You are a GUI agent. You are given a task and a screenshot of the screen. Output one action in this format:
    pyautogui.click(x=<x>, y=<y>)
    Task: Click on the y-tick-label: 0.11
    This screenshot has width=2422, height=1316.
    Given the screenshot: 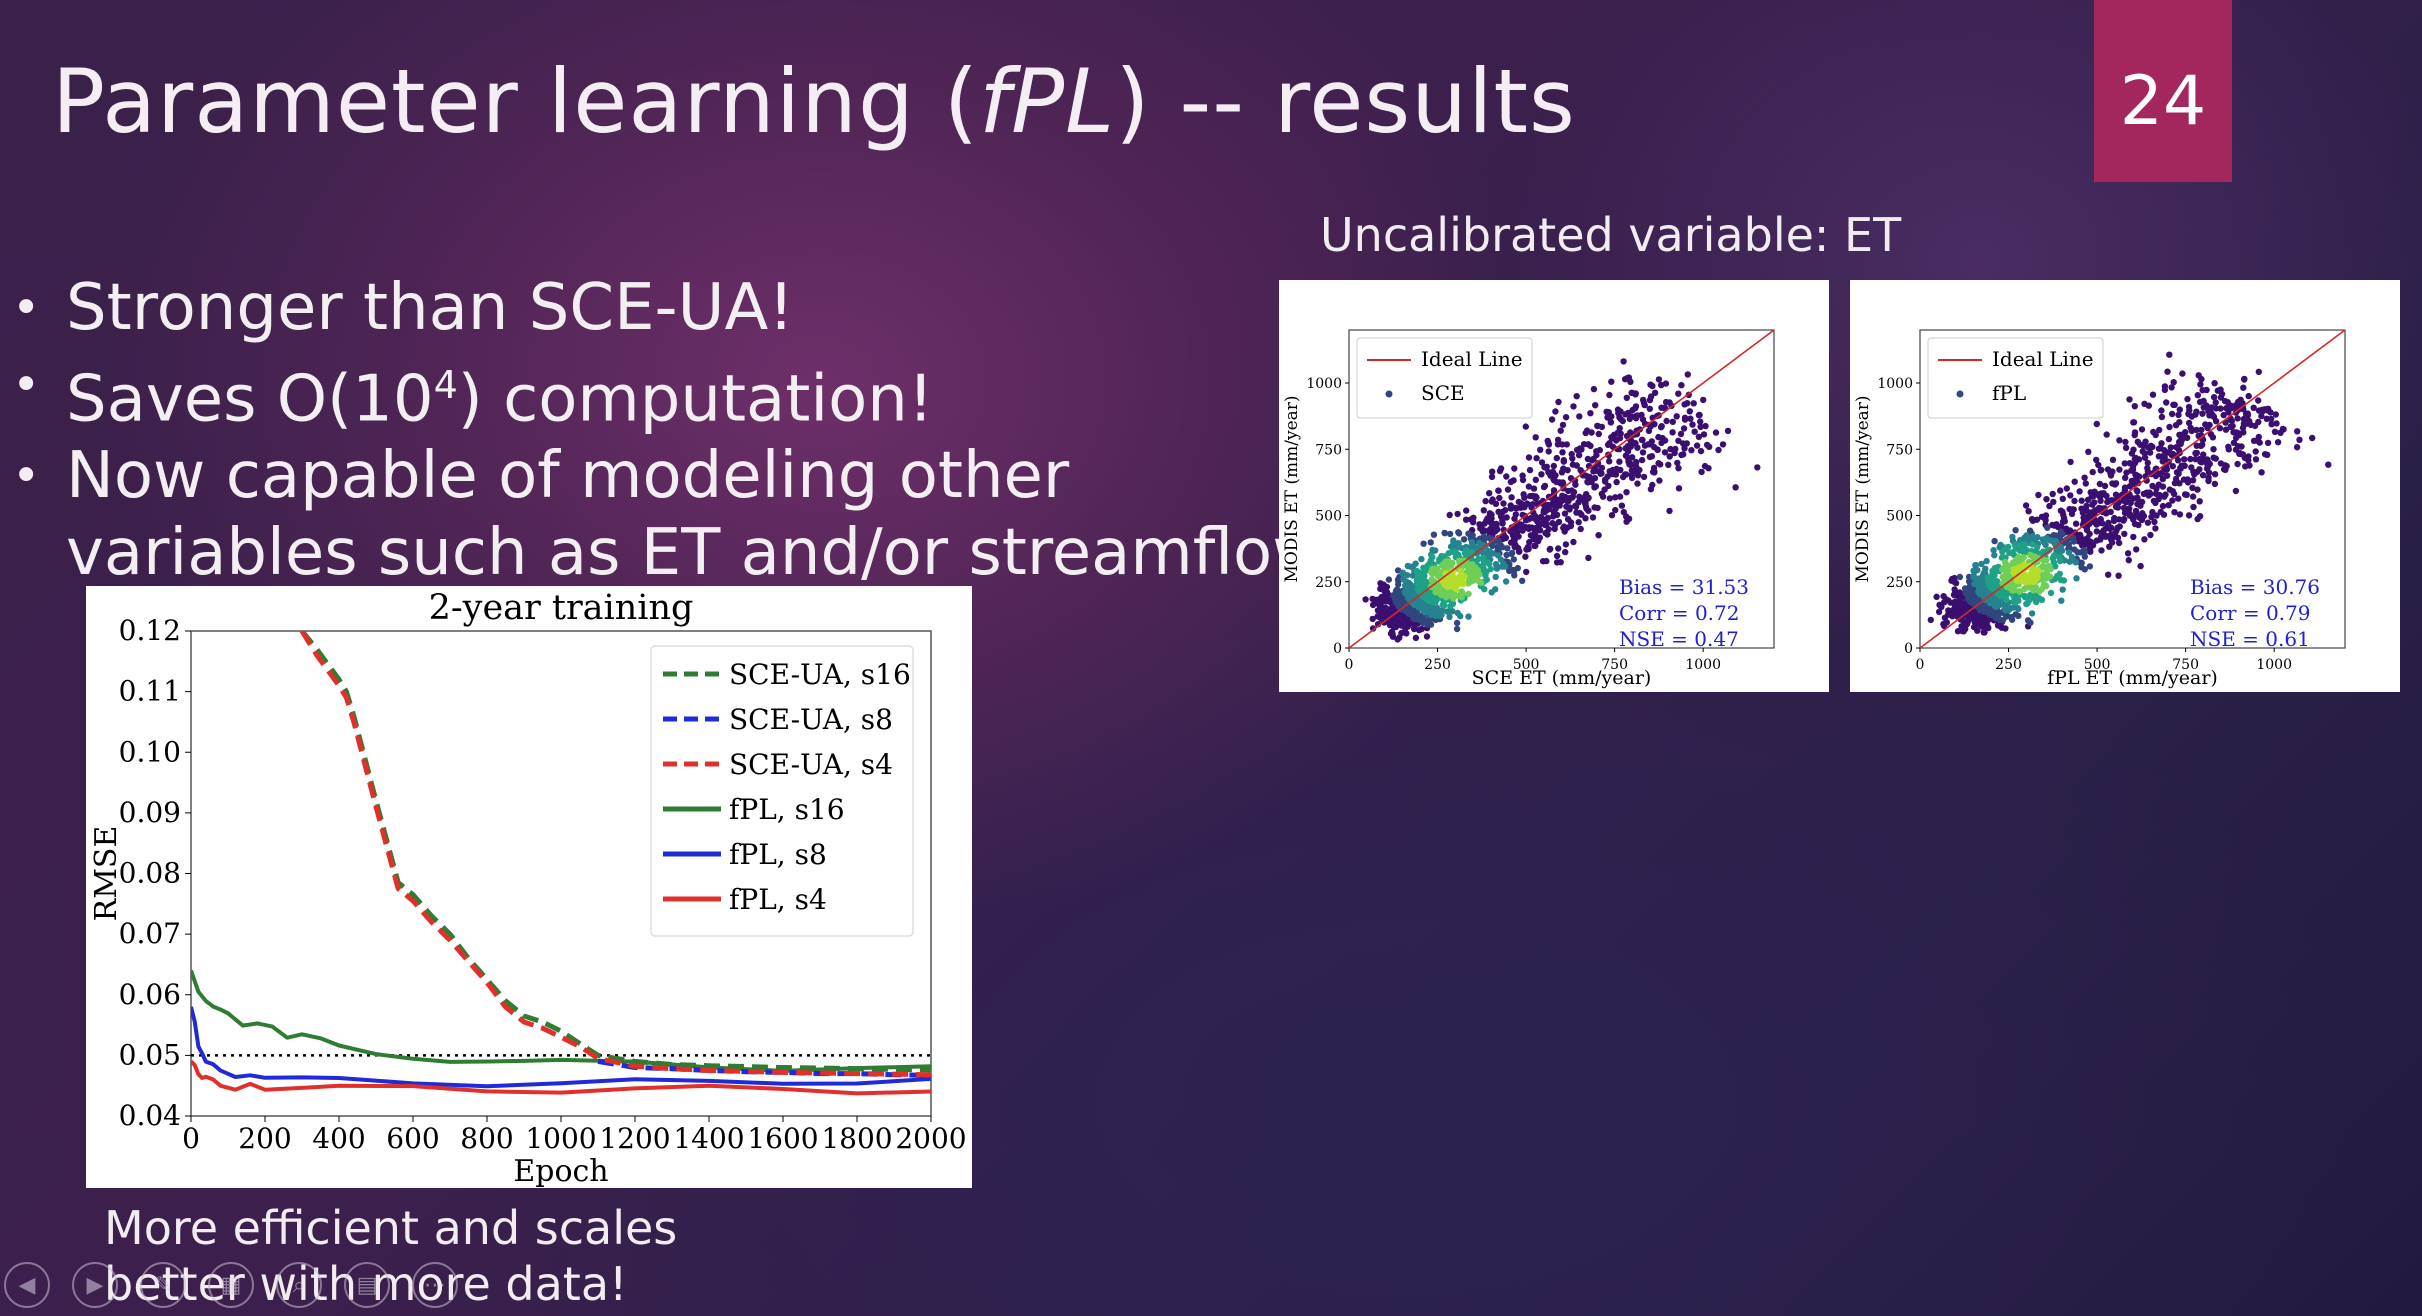 What is the action you would take?
    pyautogui.click(x=150, y=691)
    